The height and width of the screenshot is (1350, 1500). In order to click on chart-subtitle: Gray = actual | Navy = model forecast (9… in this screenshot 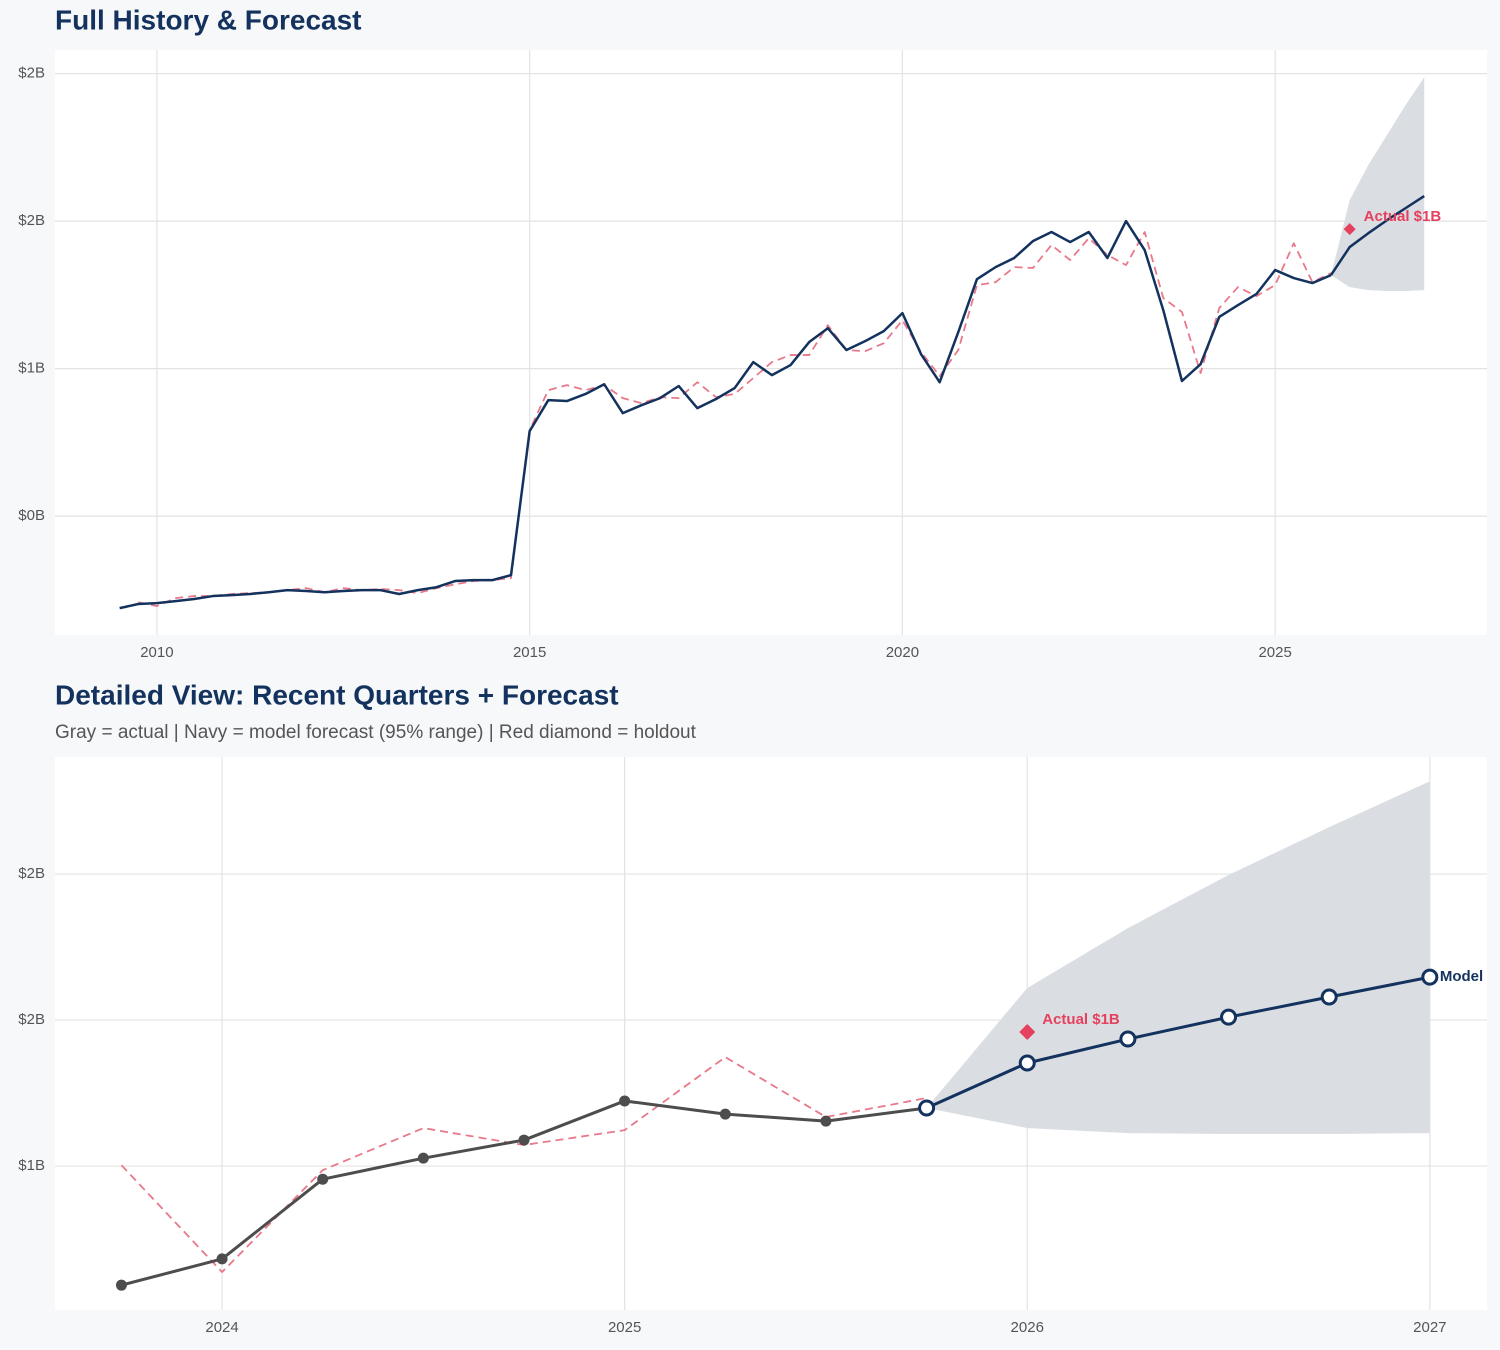, I will do `click(376, 732)`.